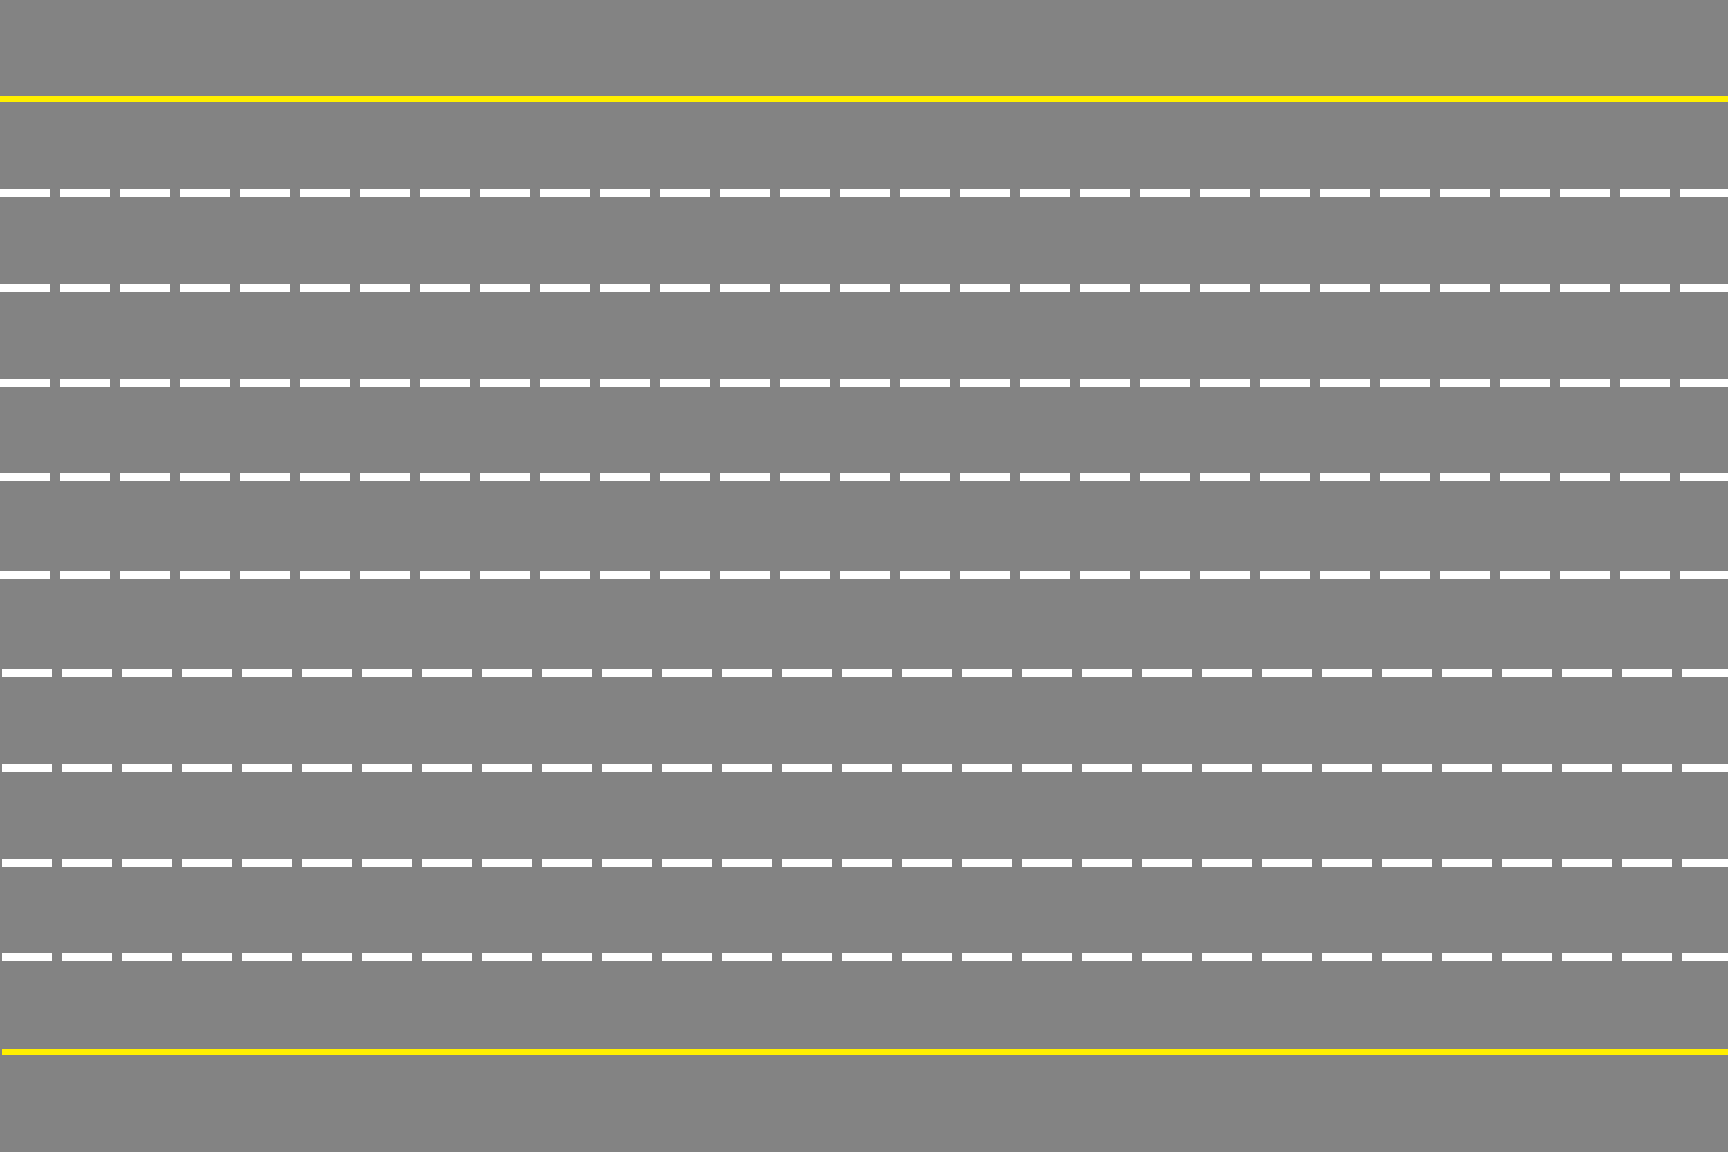 Image resolution: width=1728 pixels, height=1152 pixels. What do you see at coordinates (864, 99) in the screenshot?
I see `road-edge-line-top` at bounding box center [864, 99].